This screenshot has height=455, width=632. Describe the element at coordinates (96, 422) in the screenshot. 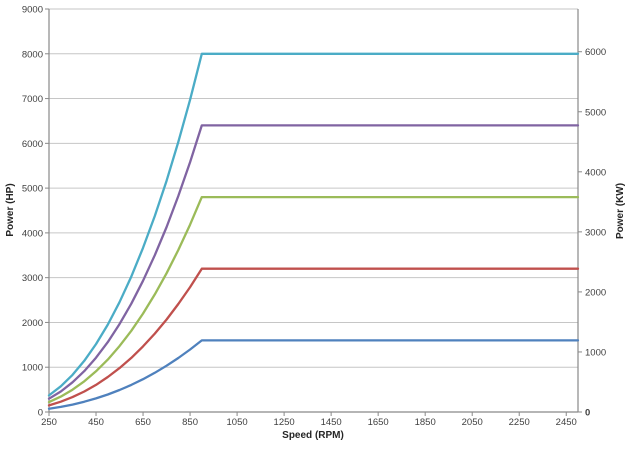

I see `x-tick-label: 450` at that location.